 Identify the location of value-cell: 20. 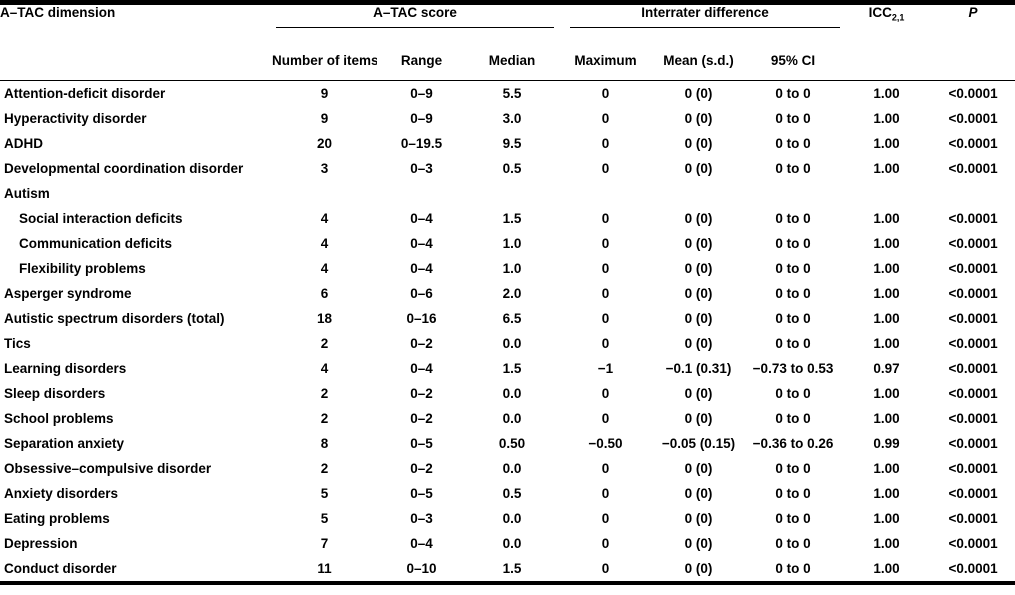
(324, 143).